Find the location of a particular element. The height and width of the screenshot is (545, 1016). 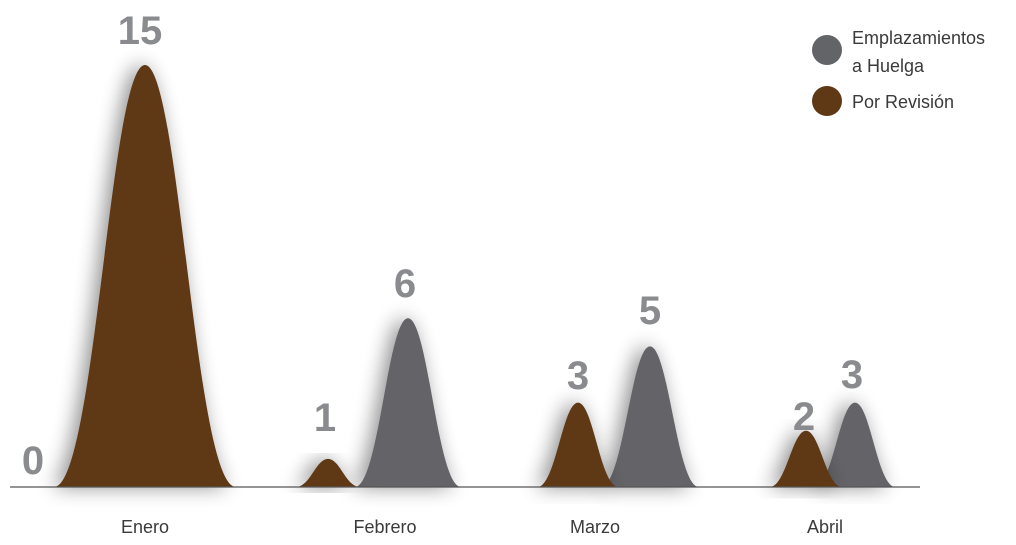

legend-label: Por Revisión is located at coordinates (903, 102).